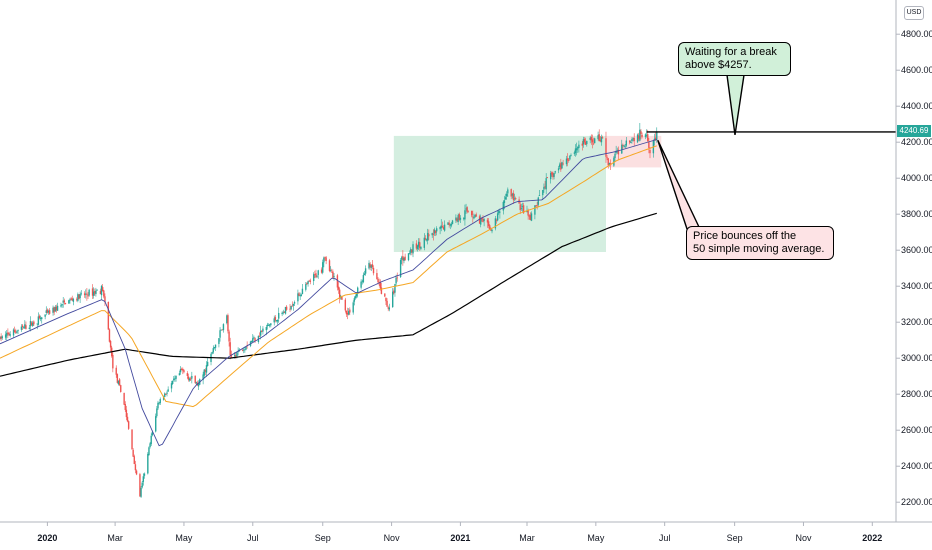 This screenshot has height=550, width=932. Describe the element at coordinates (323, 538) in the screenshot. I see `x-tick-label: Sep` at that location.